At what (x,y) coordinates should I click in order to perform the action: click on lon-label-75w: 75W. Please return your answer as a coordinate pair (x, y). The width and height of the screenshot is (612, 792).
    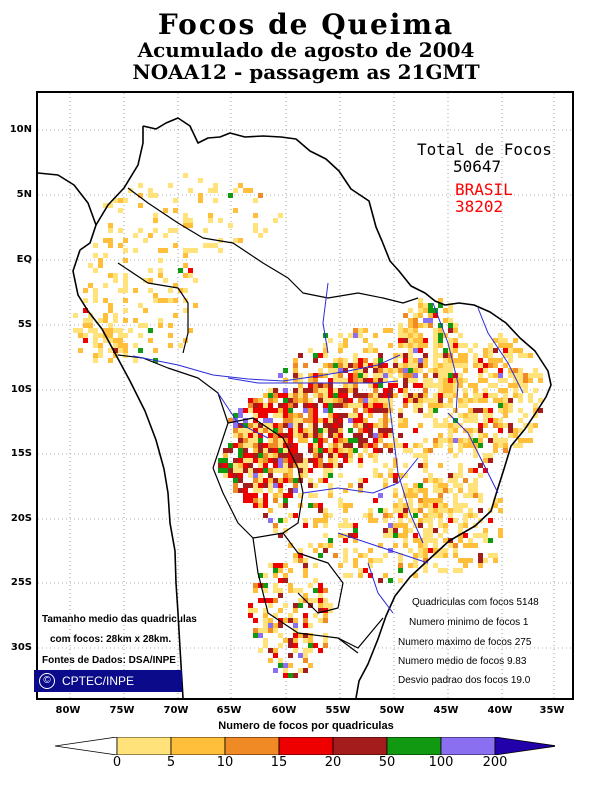
    Looking at the image, I should click on (122, 710).